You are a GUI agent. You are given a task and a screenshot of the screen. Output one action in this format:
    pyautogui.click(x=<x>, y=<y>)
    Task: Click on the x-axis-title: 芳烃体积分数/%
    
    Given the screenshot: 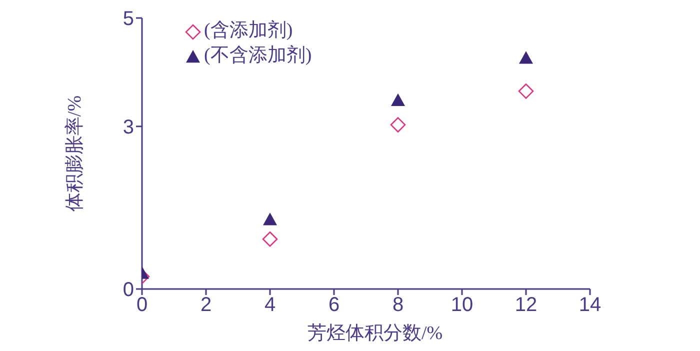 What is the action you would take?
    pyautogui.click(x=375, y=334)
    